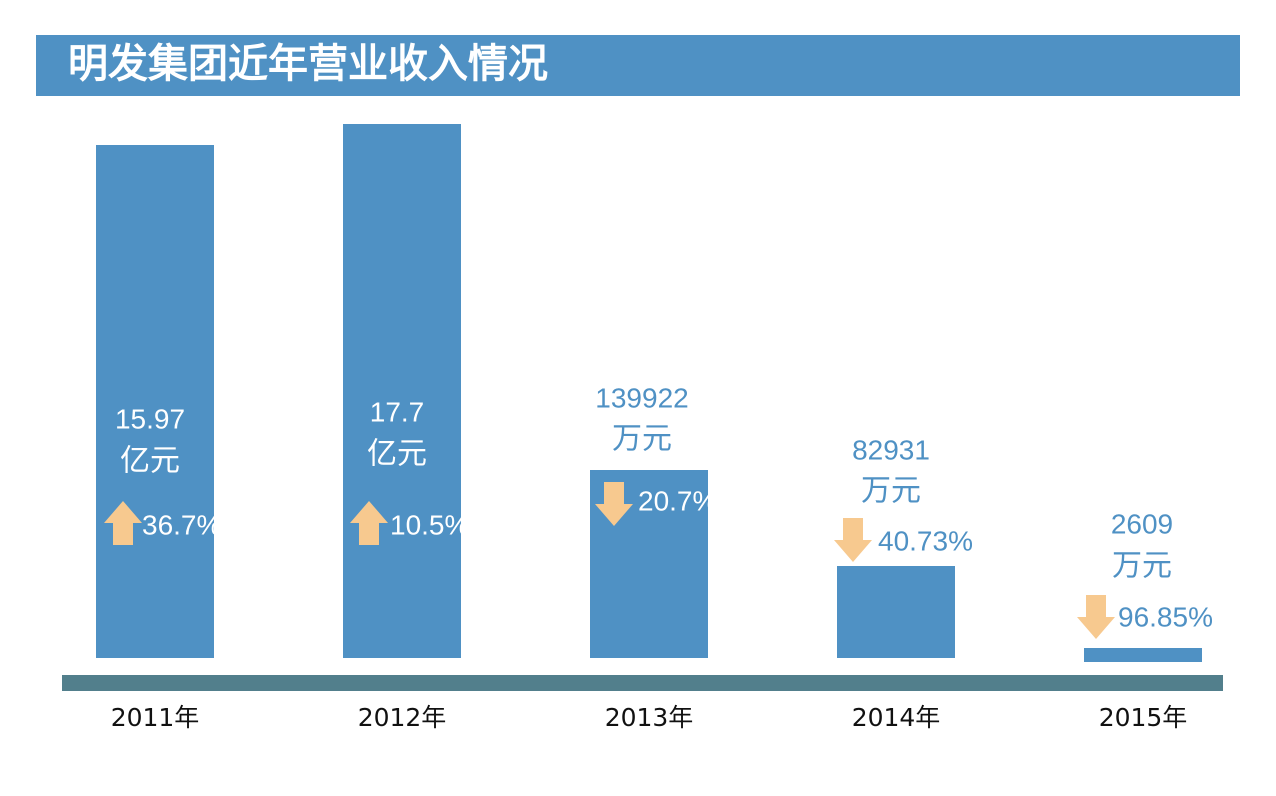  I want to click on header-bar, so click(638, 65).